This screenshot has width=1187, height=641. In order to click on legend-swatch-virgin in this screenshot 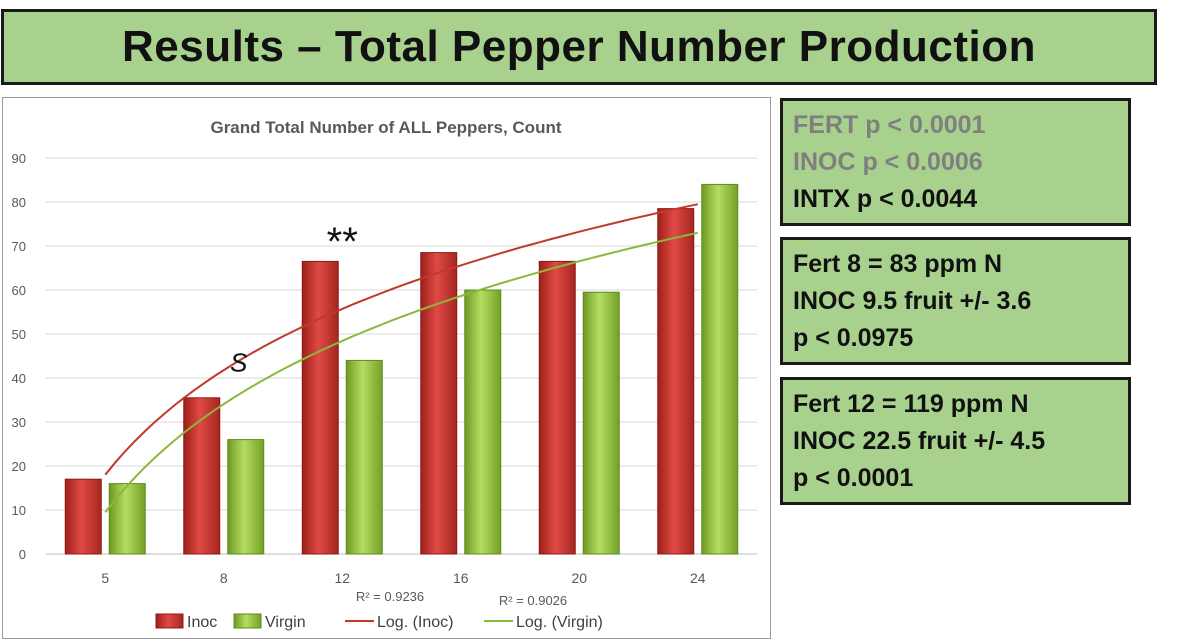, I will do `click(247, 621)`.